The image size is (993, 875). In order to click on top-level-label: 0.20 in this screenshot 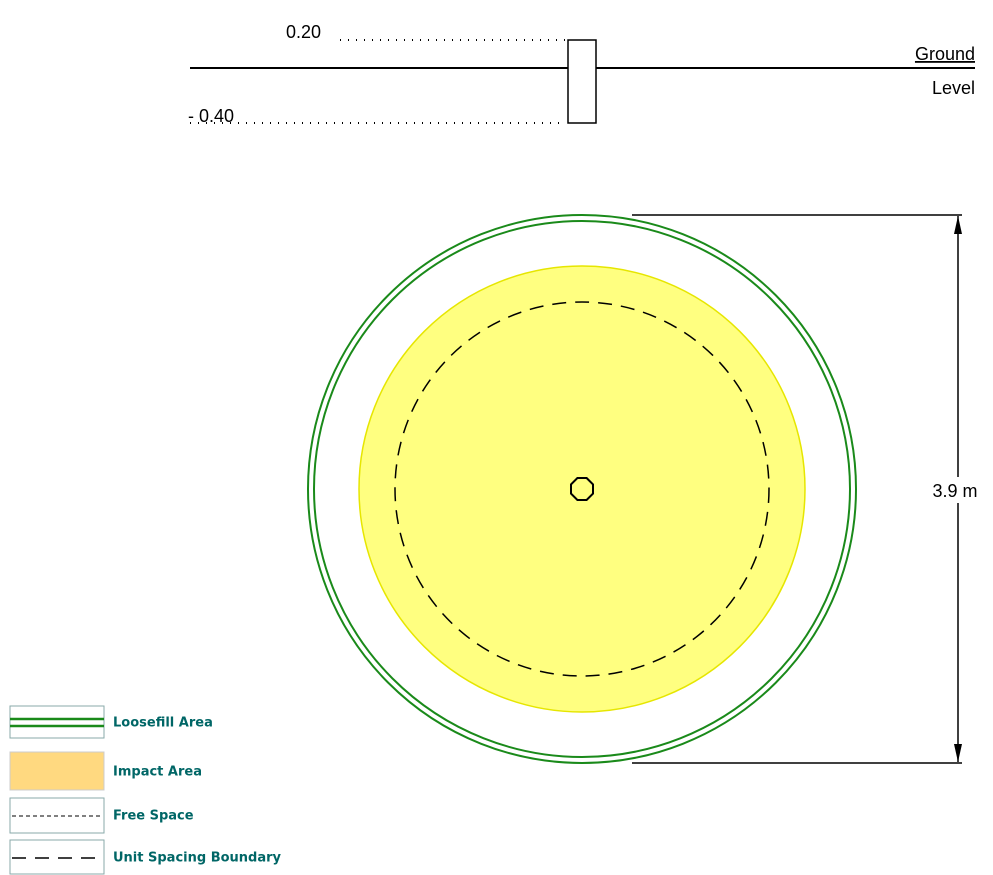, I will do `click(303, 32)`.